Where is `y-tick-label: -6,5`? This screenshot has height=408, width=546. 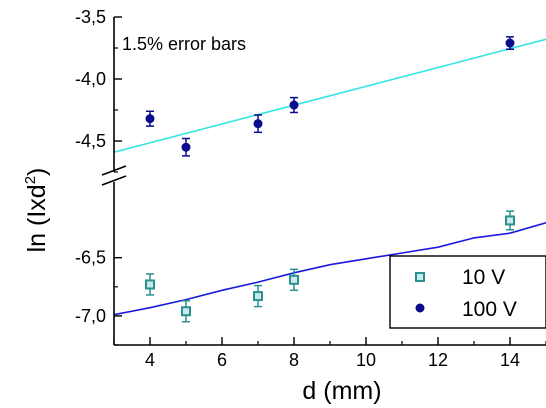 y-tick-label: -6,5 is located at coordinates (90, 258).